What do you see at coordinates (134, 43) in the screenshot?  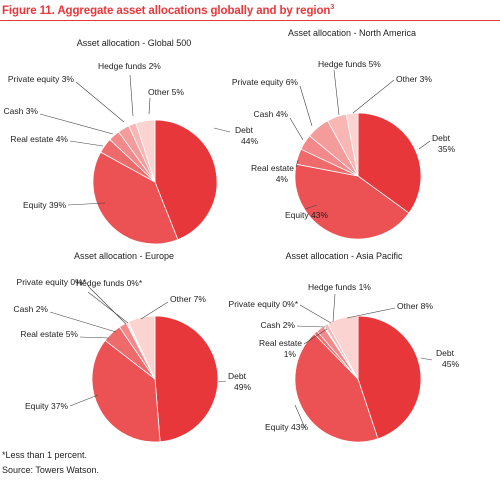 I see `pie-chart-1-title: Asset allocation - Global 500` at bounding box center [134, 43].